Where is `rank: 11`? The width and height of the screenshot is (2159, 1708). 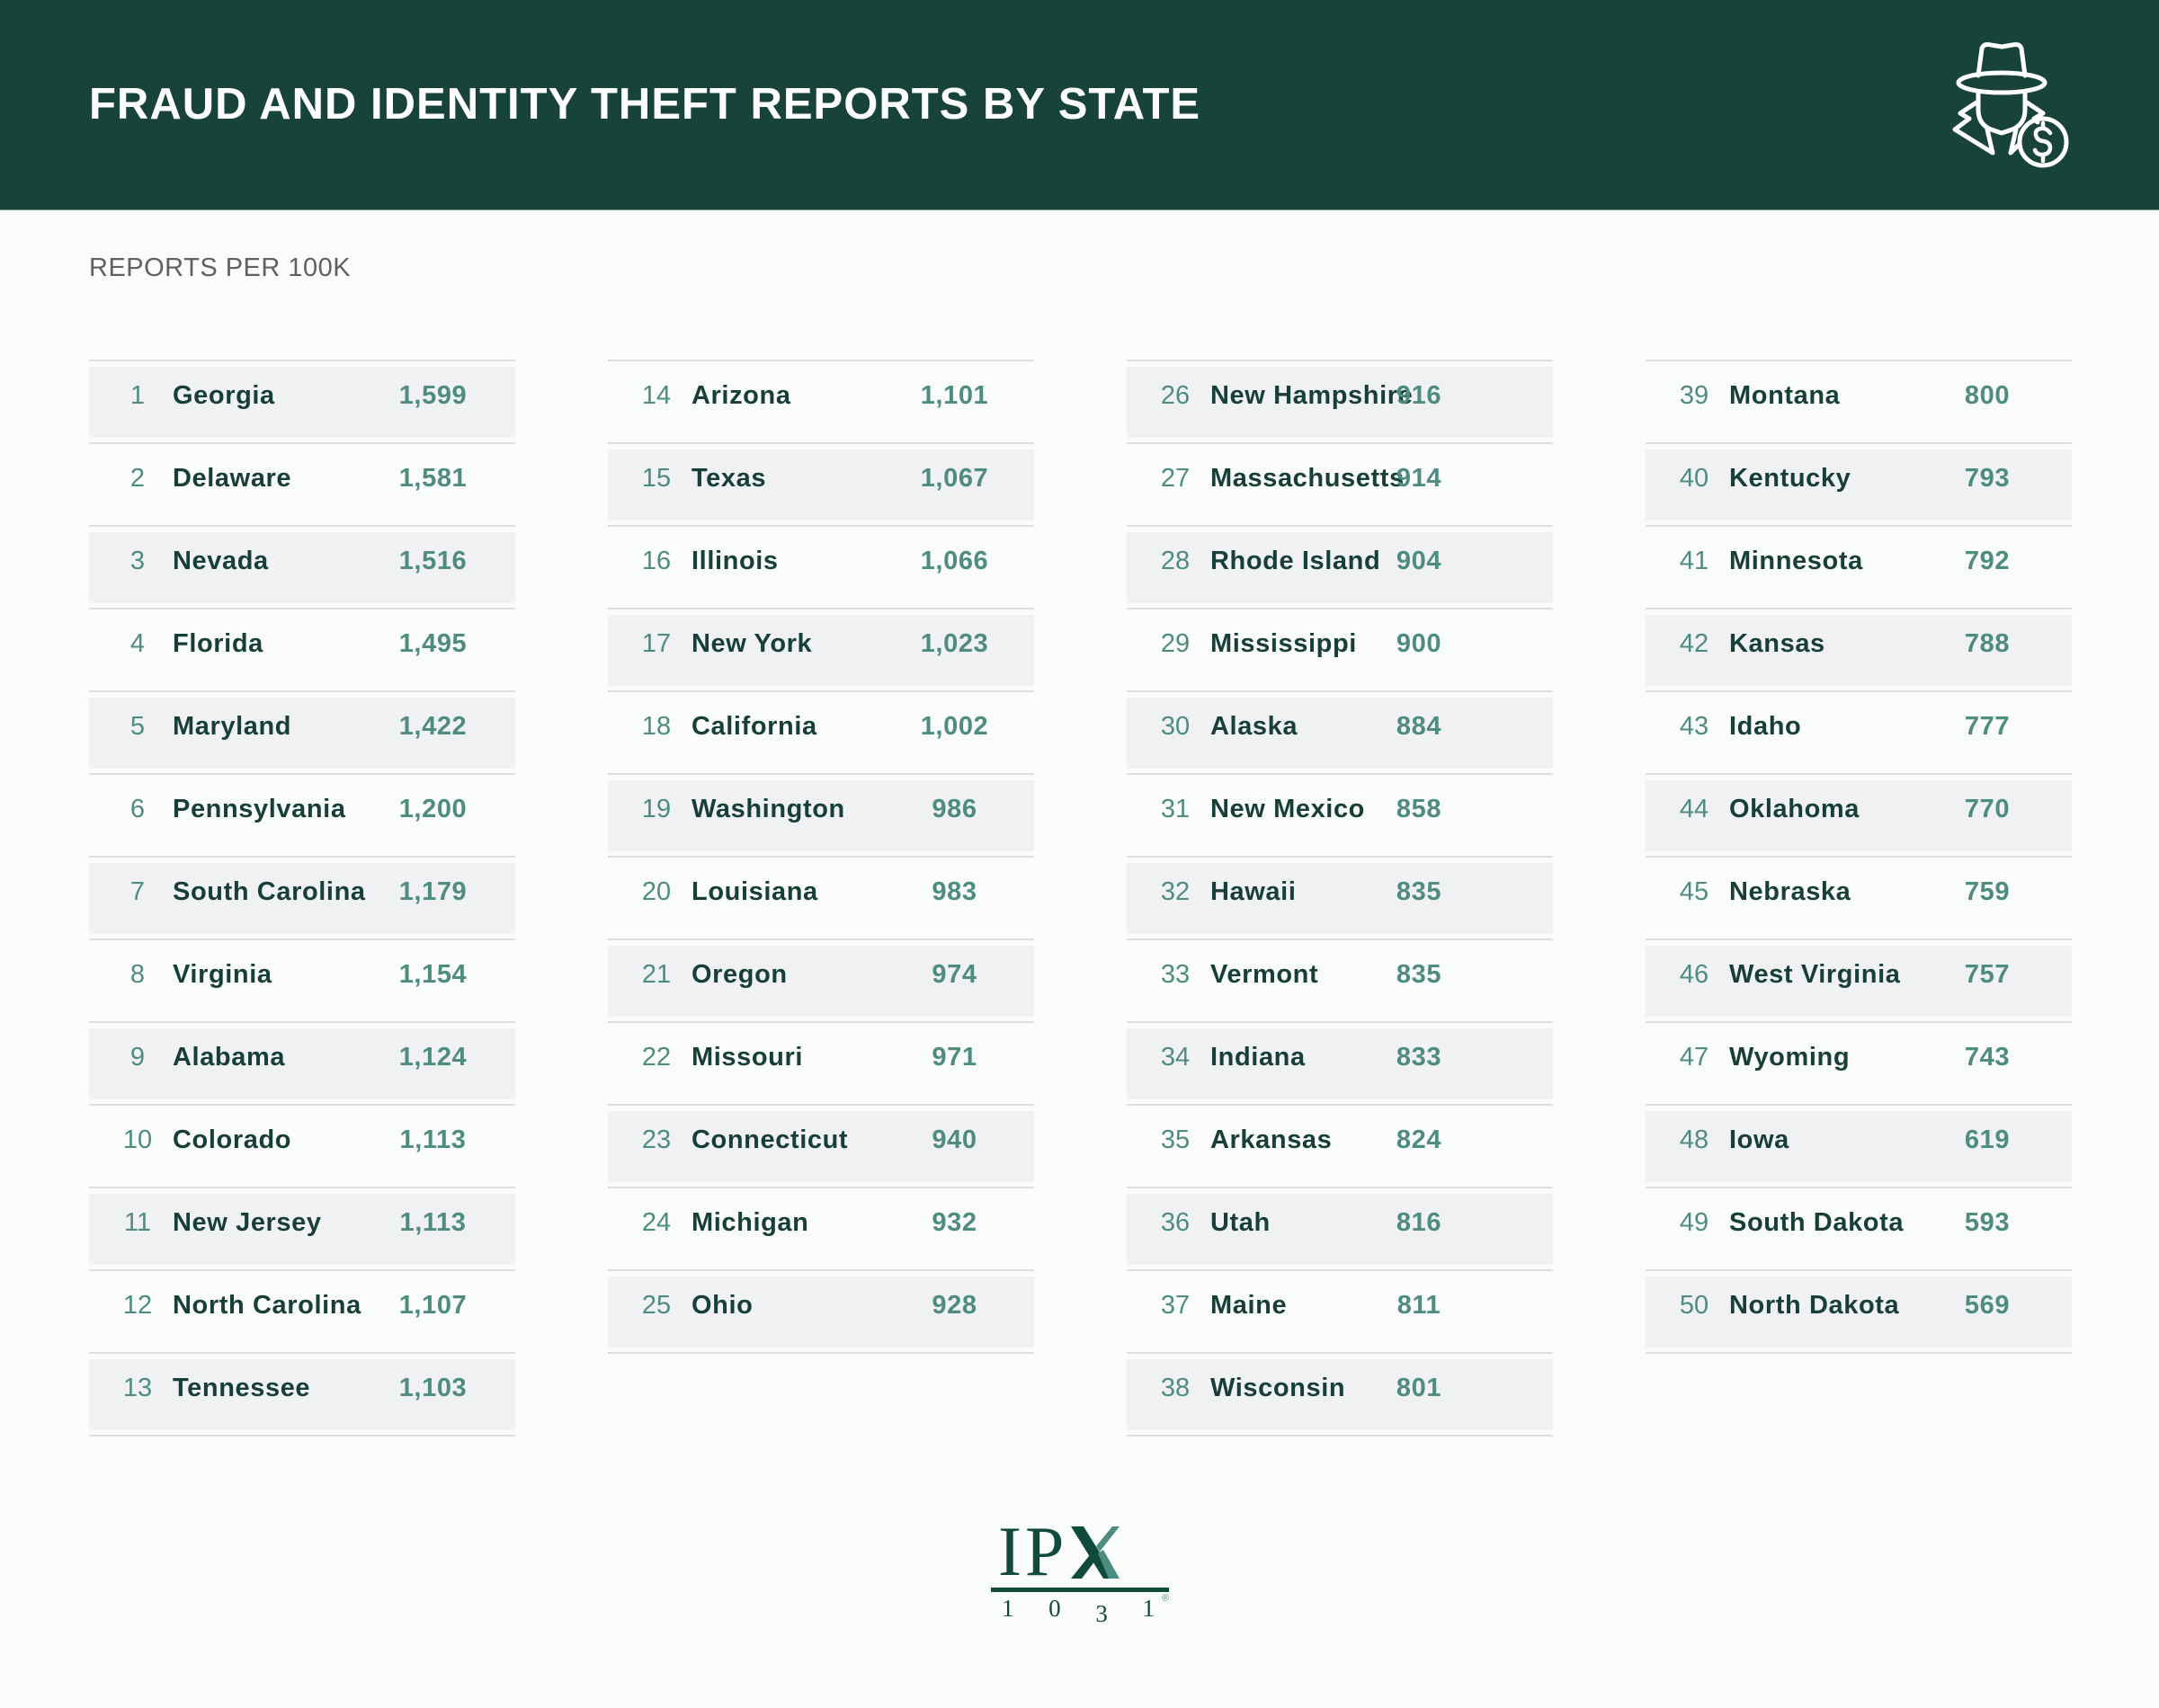
rank: 11 is located at coordinates (137, 1222).